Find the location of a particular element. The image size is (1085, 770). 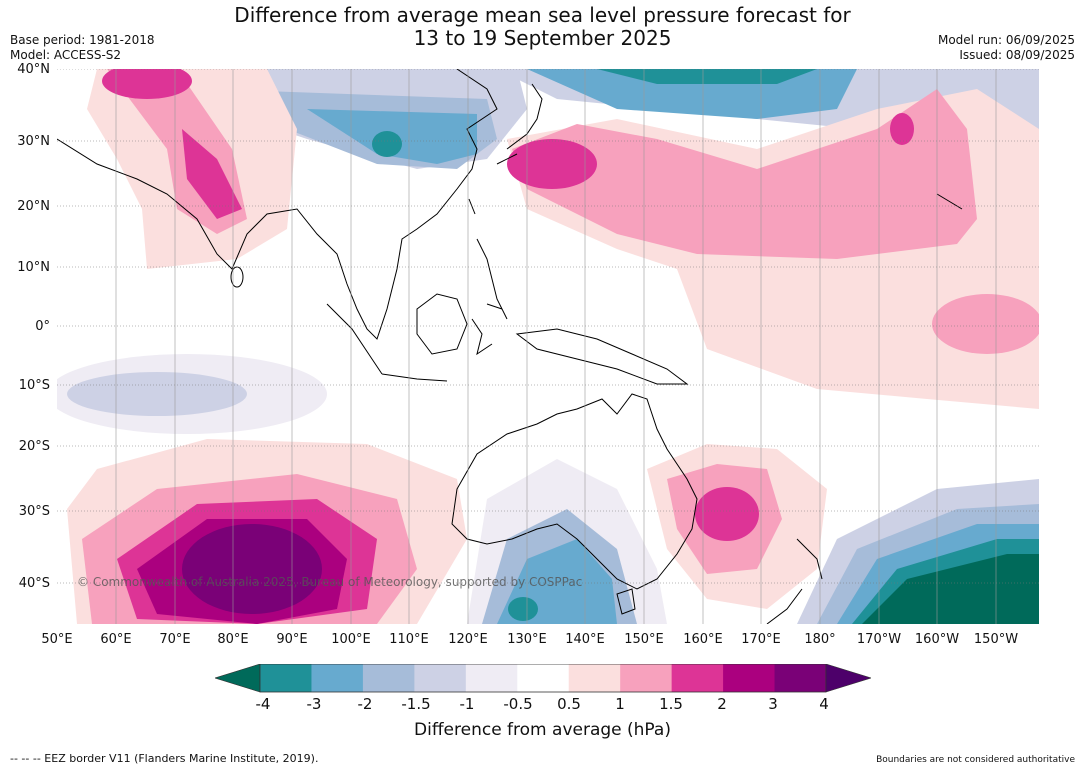

colorbar-tick: 2 is located at coordinates (722, 704).